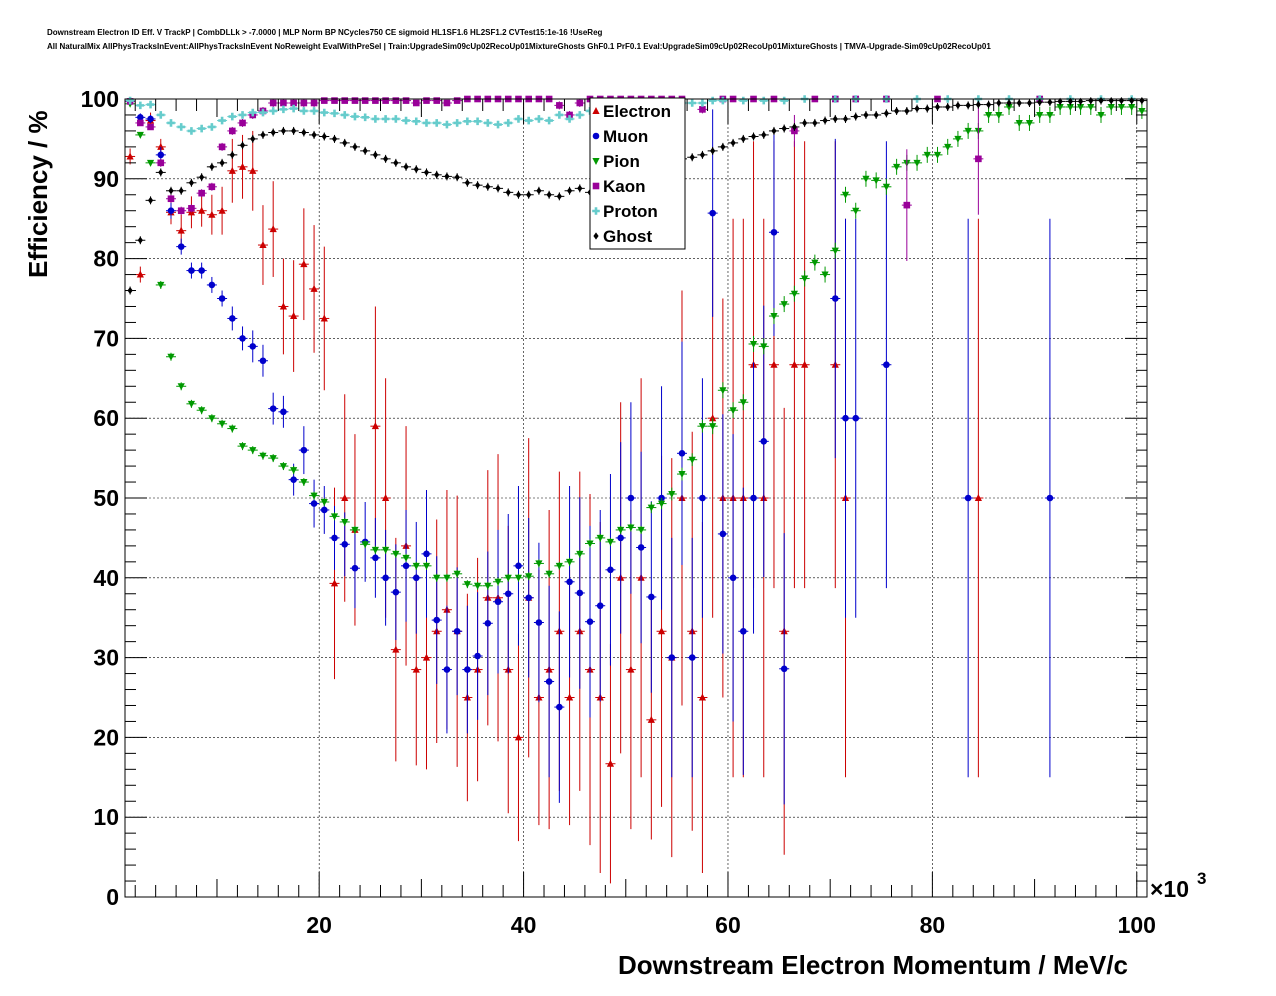 Image resolution: width=1276 pixels, height=996 pixels. Describe the element at coordinates (630, 211) in the screenshot. I see `legend-label-proton: Proton` at that location.